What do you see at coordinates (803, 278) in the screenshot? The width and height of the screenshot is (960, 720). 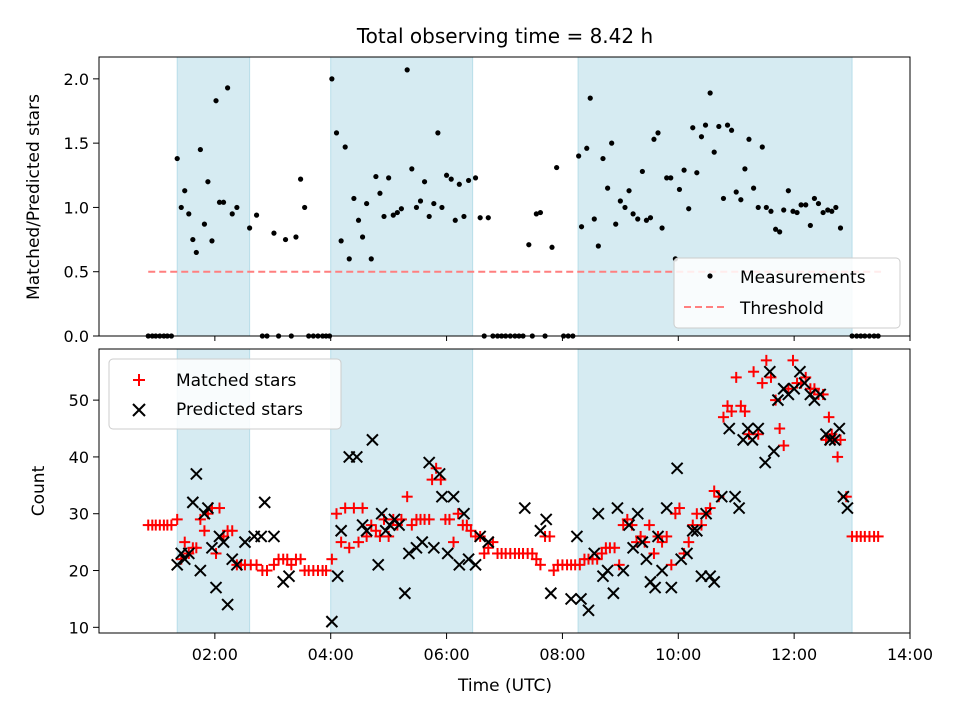 I see `legend-measurements-label: Measurements` at bounding box center [803, 278].